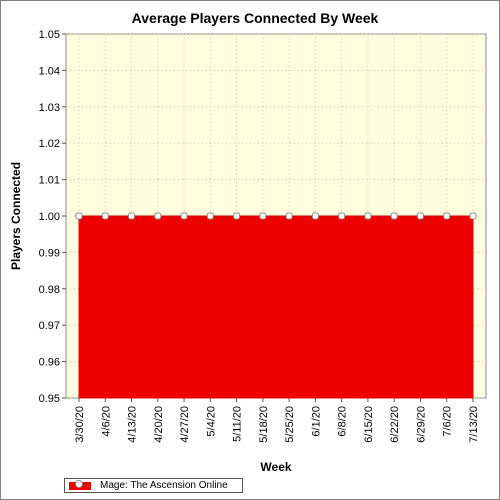  Describe the element at coordinates (49, 35) in the screenshot. I see `y-tick-label: 1.05` at that location.